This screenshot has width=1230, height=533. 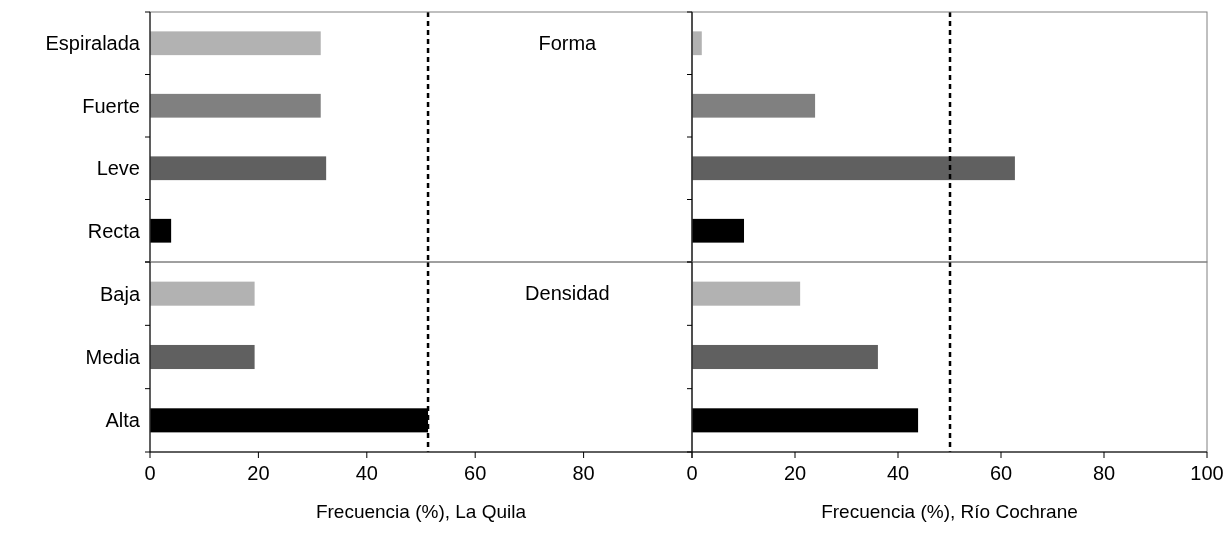 I want to click on y-tick-label: Baja, so click(x=120, y=293).